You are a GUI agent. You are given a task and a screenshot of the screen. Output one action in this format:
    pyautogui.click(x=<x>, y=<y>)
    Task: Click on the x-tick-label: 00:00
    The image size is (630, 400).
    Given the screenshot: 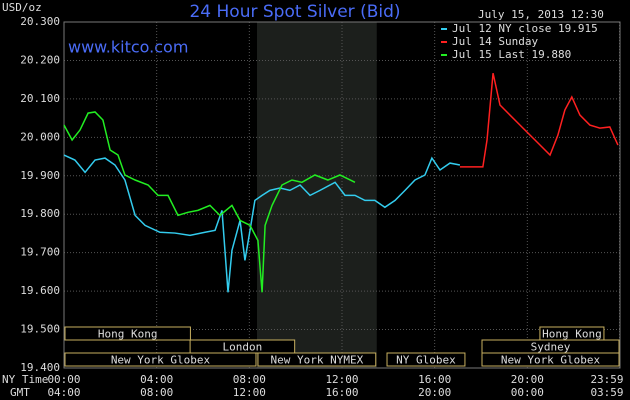 What is the action you would take?
    pyautogui.click(x=63, y=379)
    